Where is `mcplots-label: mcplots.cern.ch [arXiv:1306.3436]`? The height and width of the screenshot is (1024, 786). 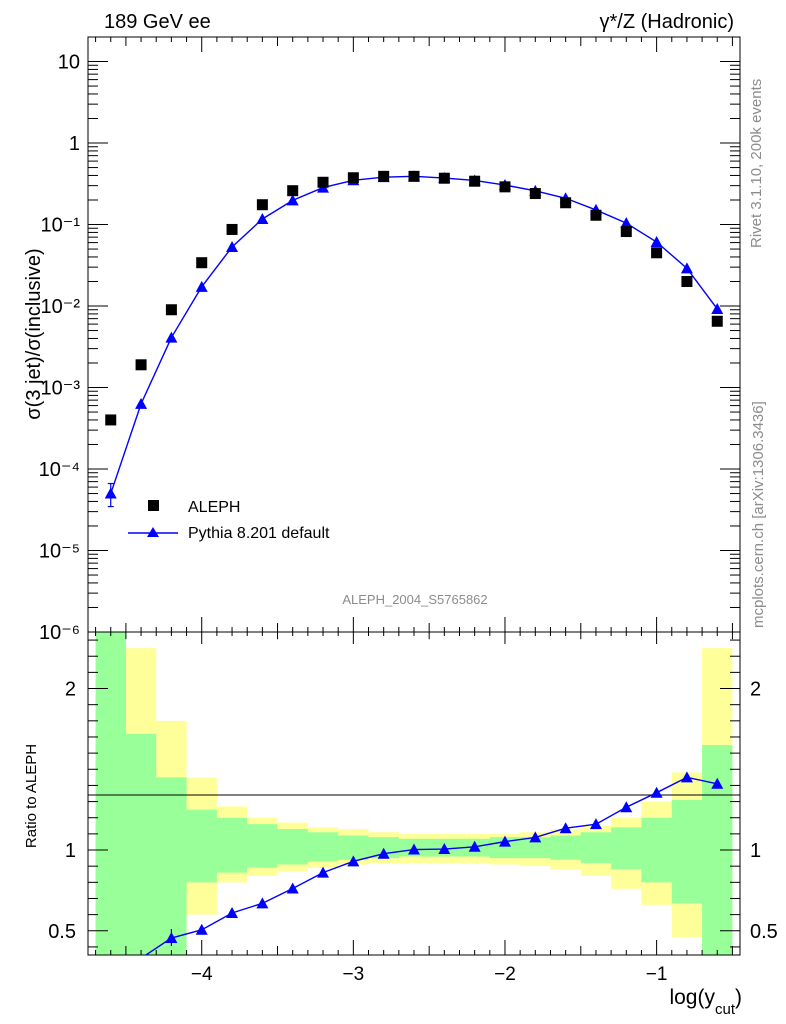
mcplots-label: mcplots.cern.ch [arXiv:1306.3436] is located at coordinates (758, 514).